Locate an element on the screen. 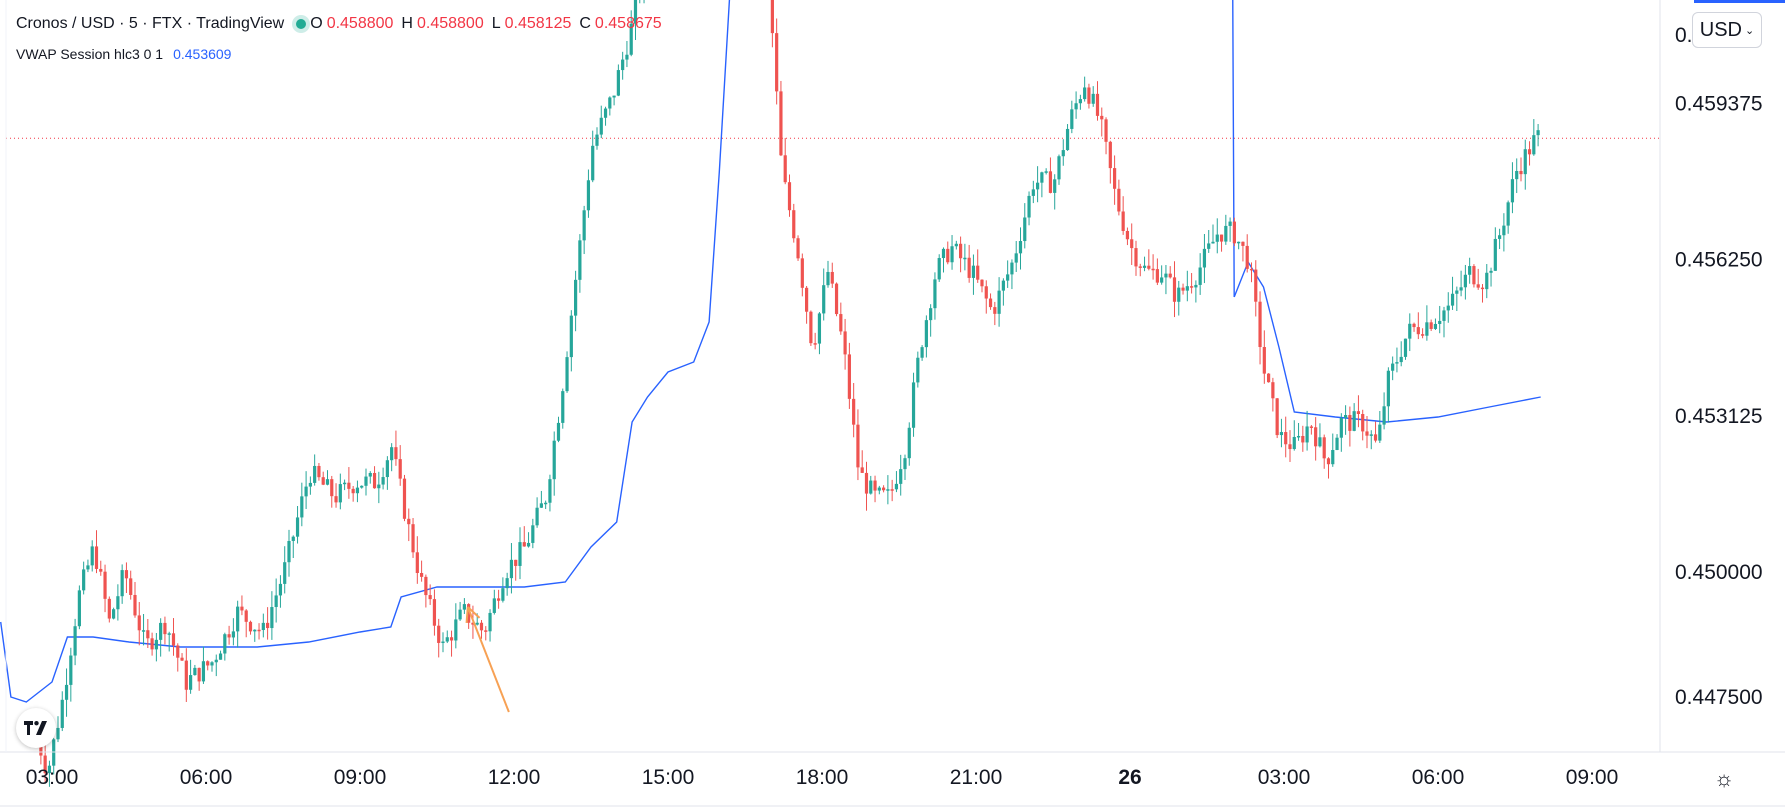 The height and width of the screenshot is (808, 1785). time-tick-label: 06:00 is located at coordinates (1438, 777).